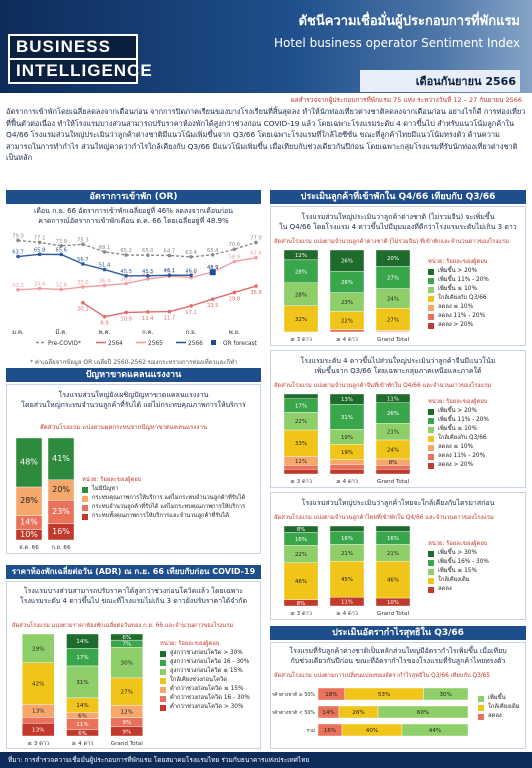 The width and height of the screenshot is (532, 768). What do you see at coordinates (40, 285) in the screenshot?
I see `or-data-label: 33.4` at bounding box center [40, 285].